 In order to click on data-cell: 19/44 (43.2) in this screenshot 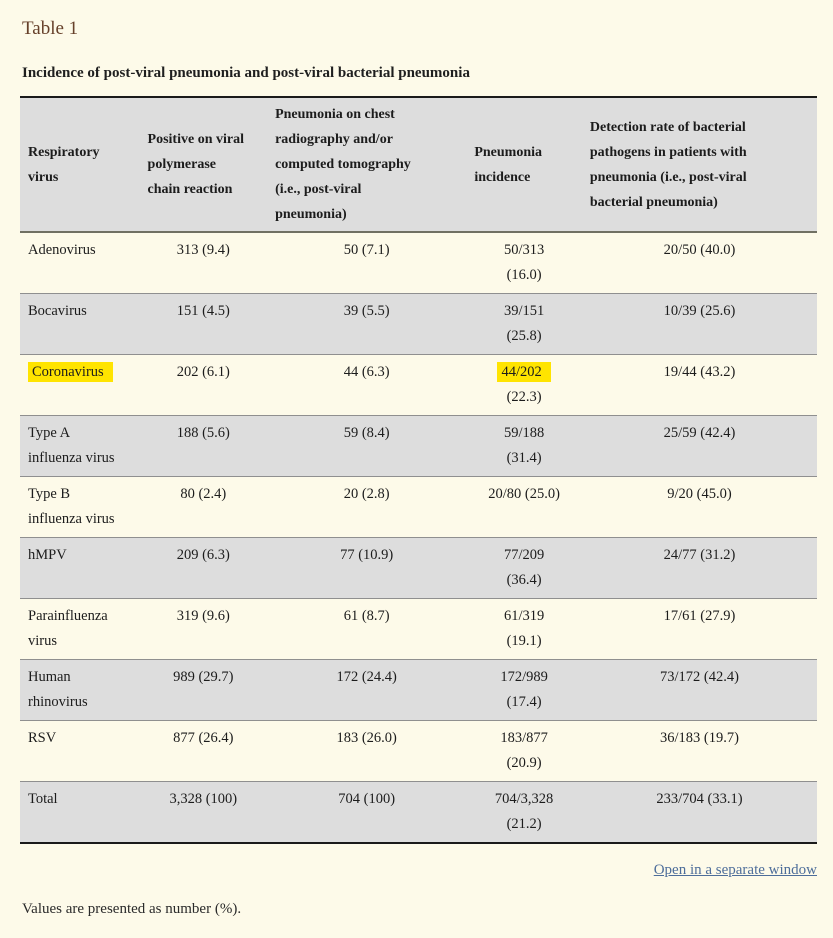, I will do `click(699, 385)`.